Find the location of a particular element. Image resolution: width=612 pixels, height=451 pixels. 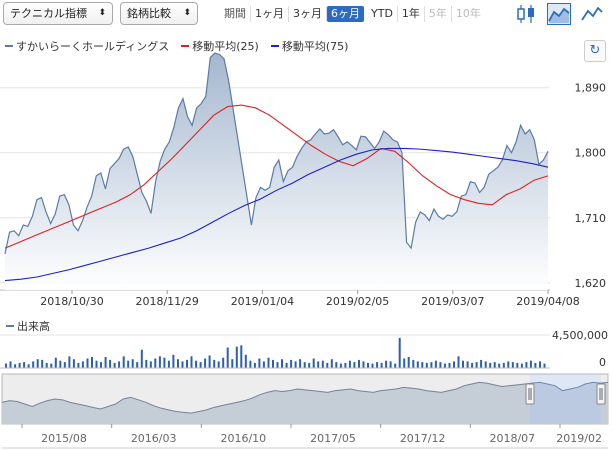

period-label: 期間 is located at coordinates (236, 14).